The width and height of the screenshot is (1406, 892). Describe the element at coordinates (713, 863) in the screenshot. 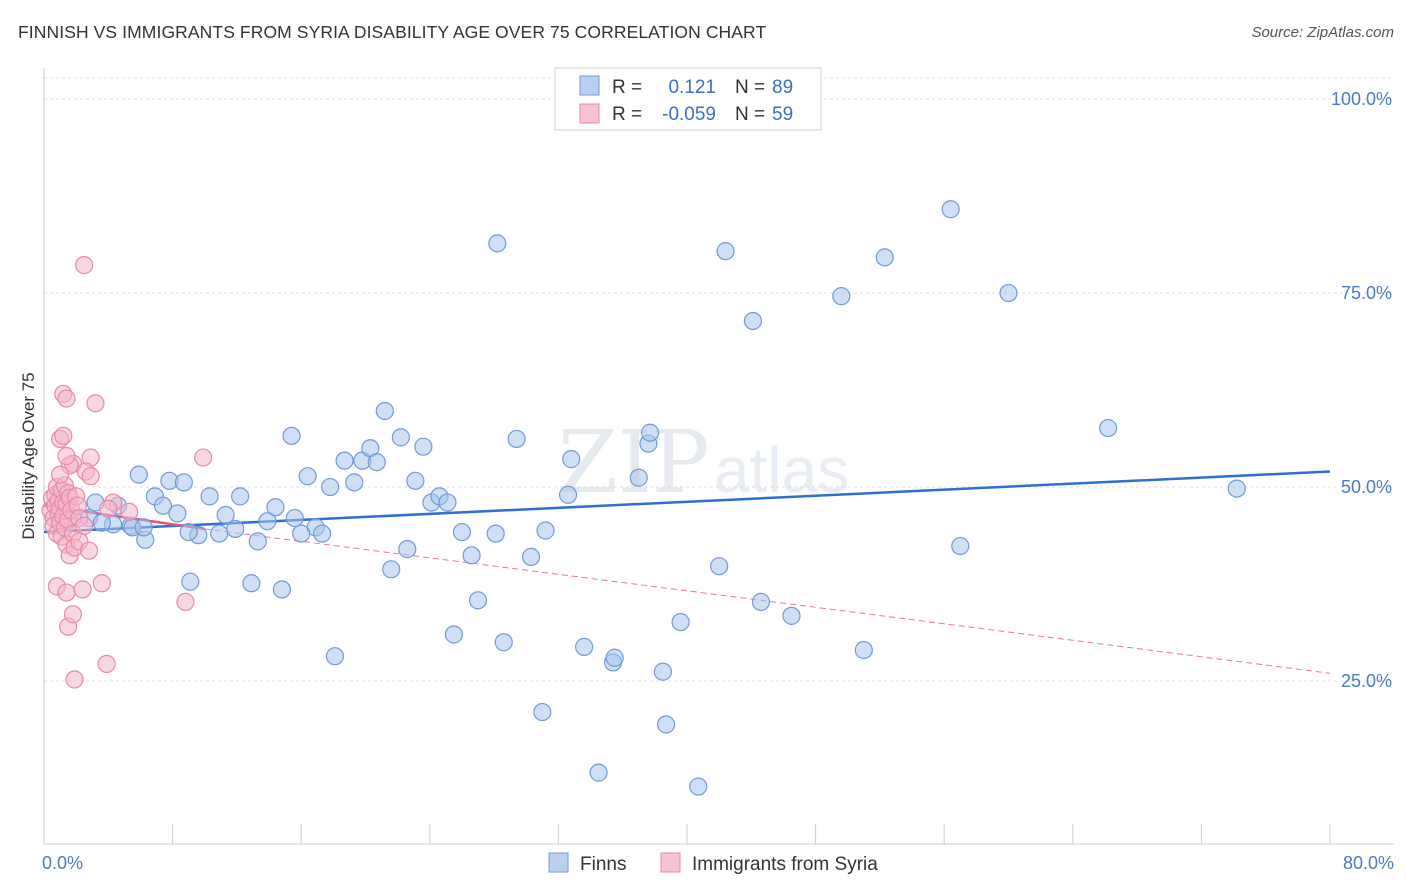

I see `series-legend: Finns Immigrants from Syria` at that location.